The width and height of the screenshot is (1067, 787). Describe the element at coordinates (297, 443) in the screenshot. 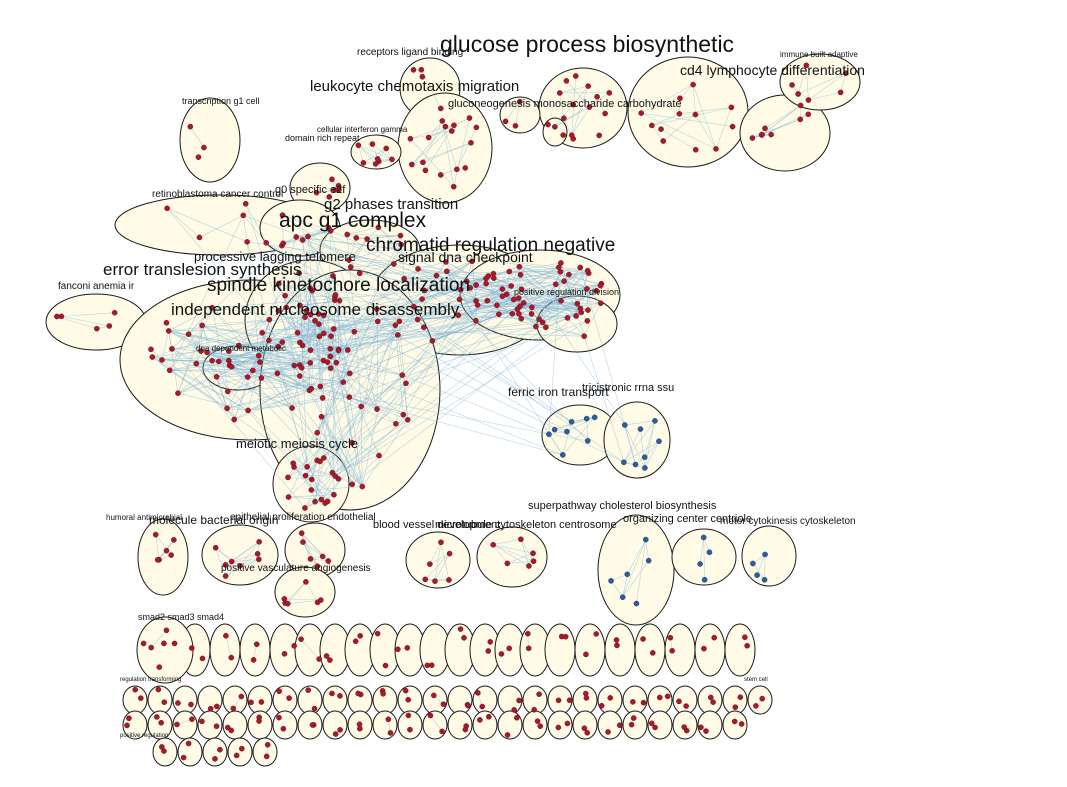

I see `cluster-label: meiotic meiosis cycle` at that location.